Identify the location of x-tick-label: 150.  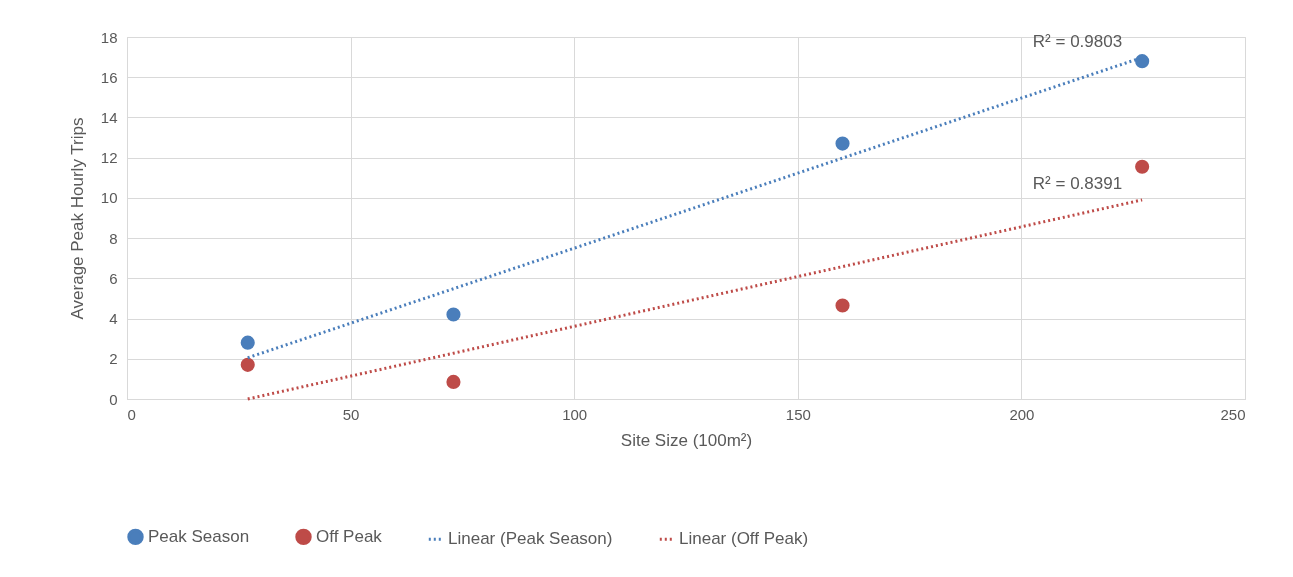
(798, 414).